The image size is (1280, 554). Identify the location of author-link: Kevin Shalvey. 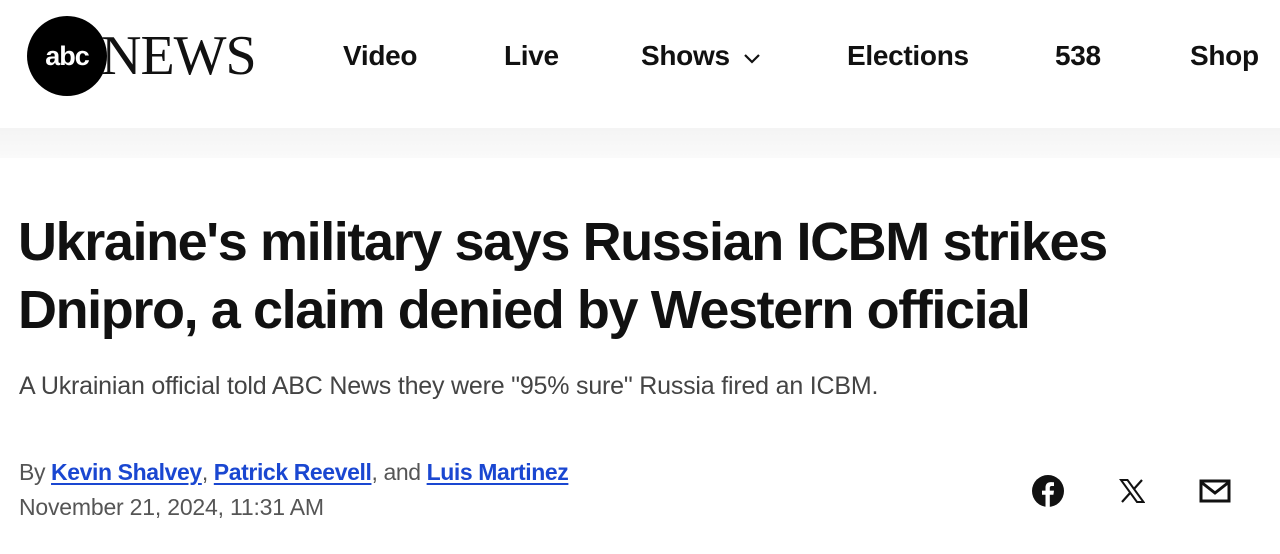
(126, 472).